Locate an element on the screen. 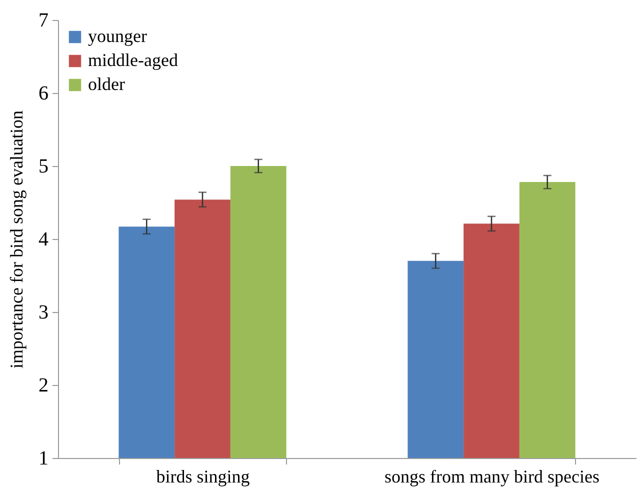 This screenshot has width=640, height=492. y-tick-label: 6 is located at coordinates (43, 93).